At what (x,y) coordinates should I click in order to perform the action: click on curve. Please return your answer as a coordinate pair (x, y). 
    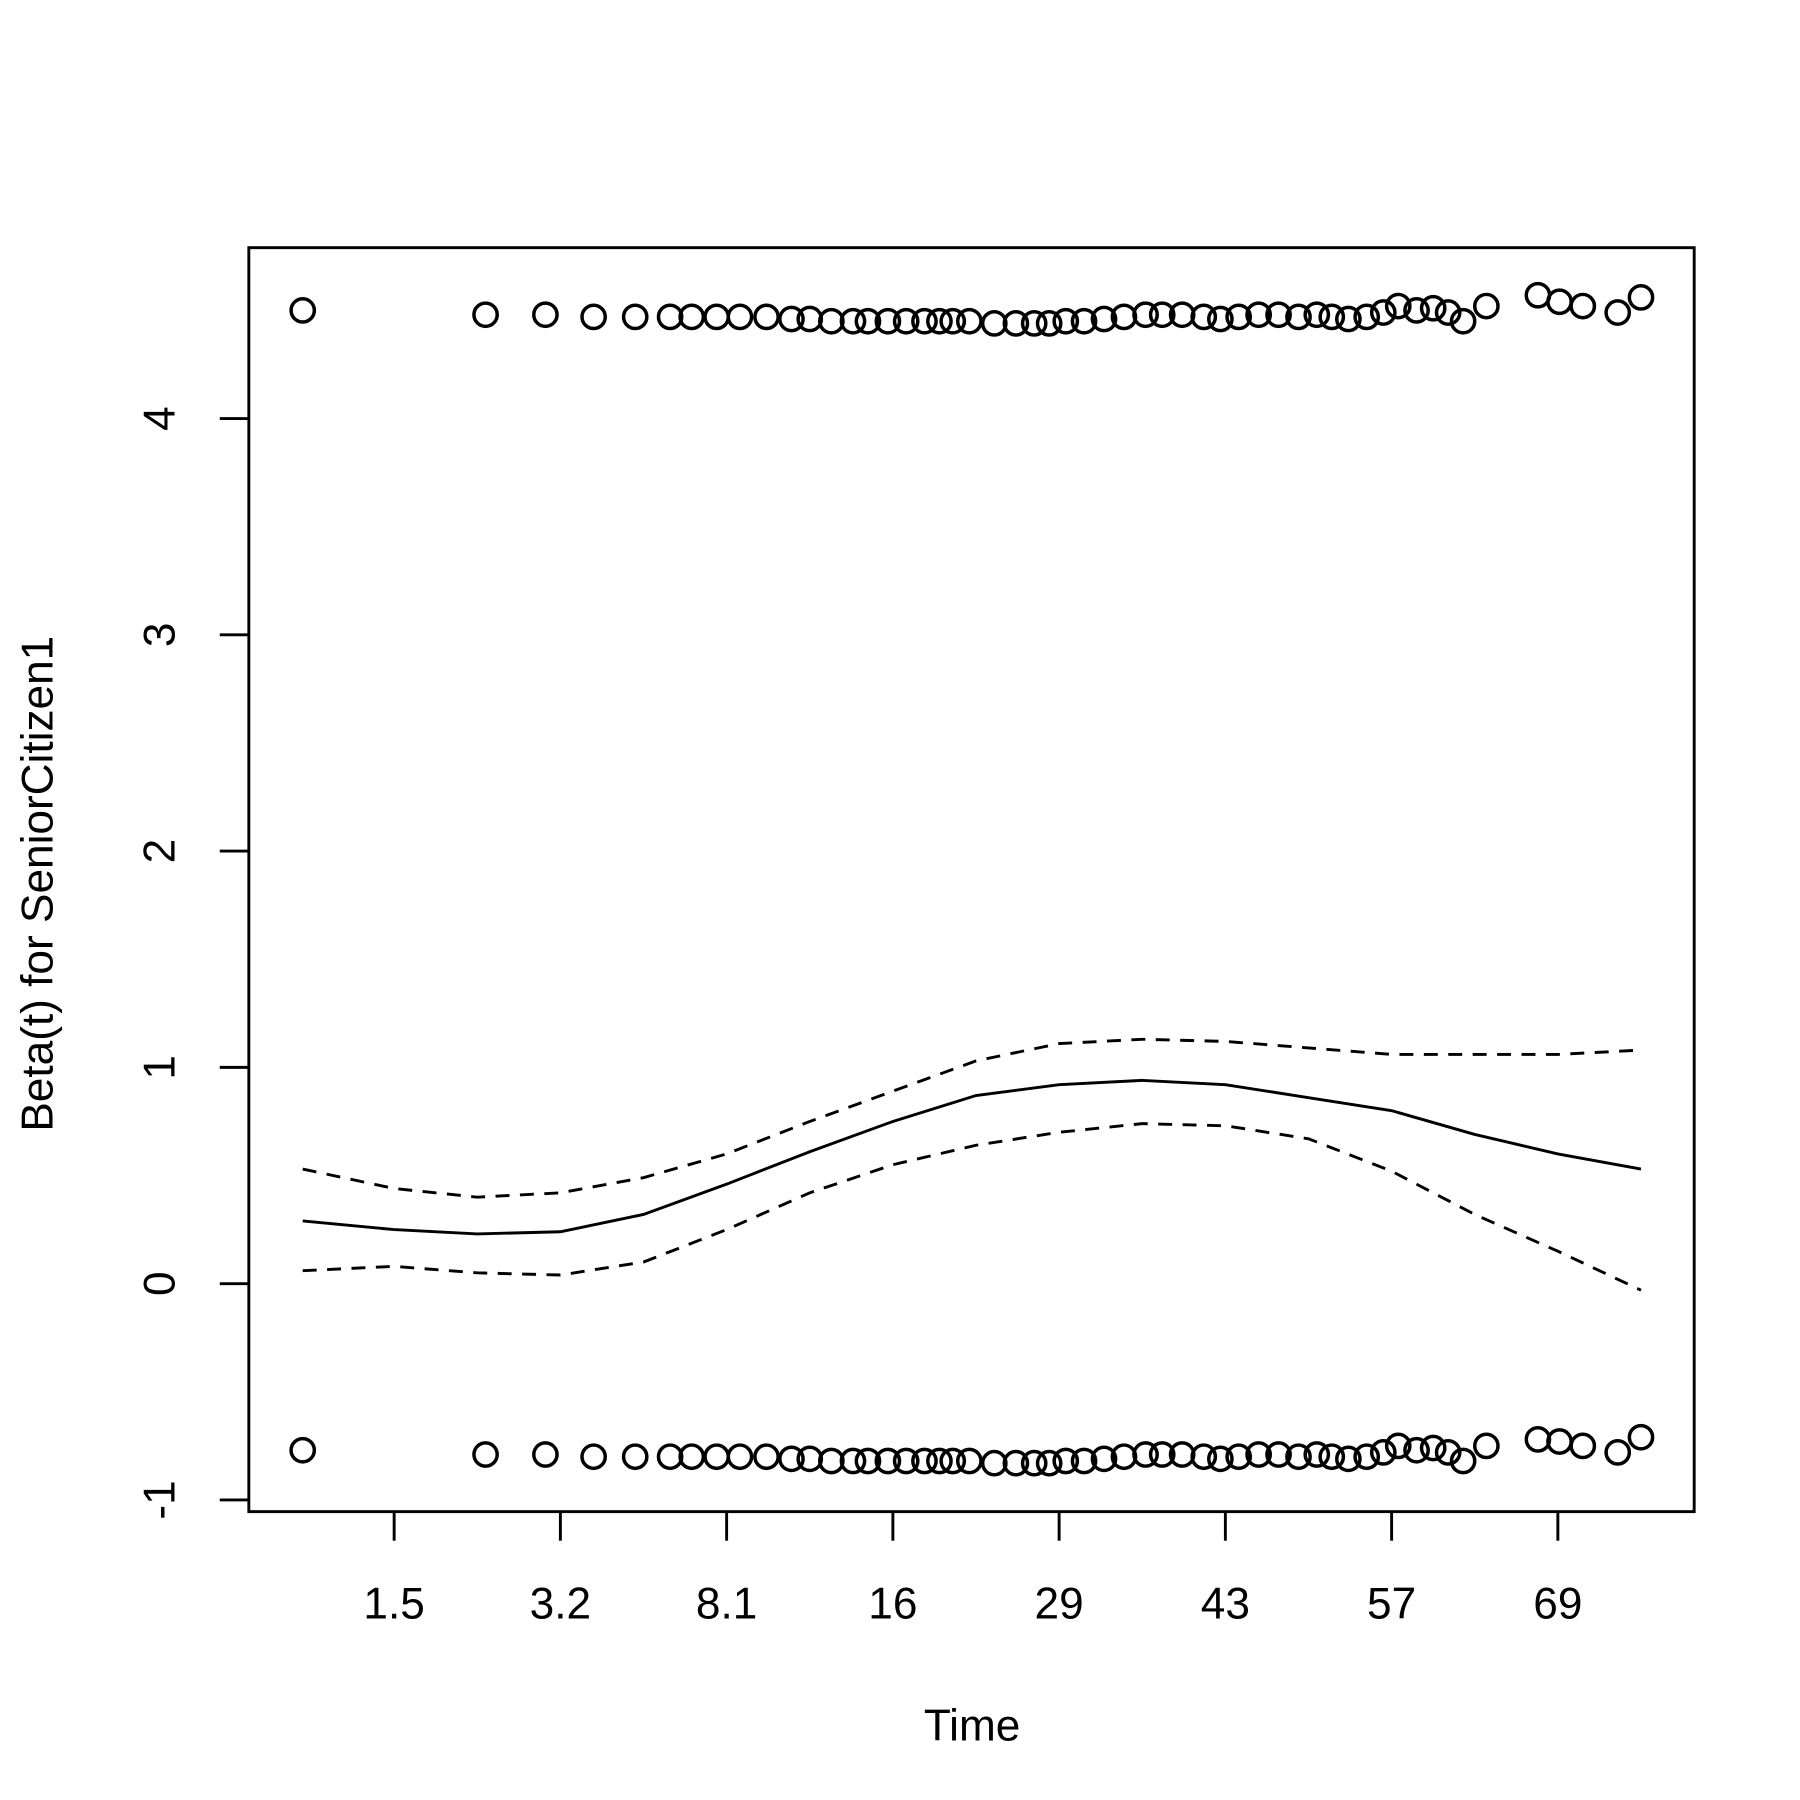
    Looking at the image, I should click on (972, 1118).